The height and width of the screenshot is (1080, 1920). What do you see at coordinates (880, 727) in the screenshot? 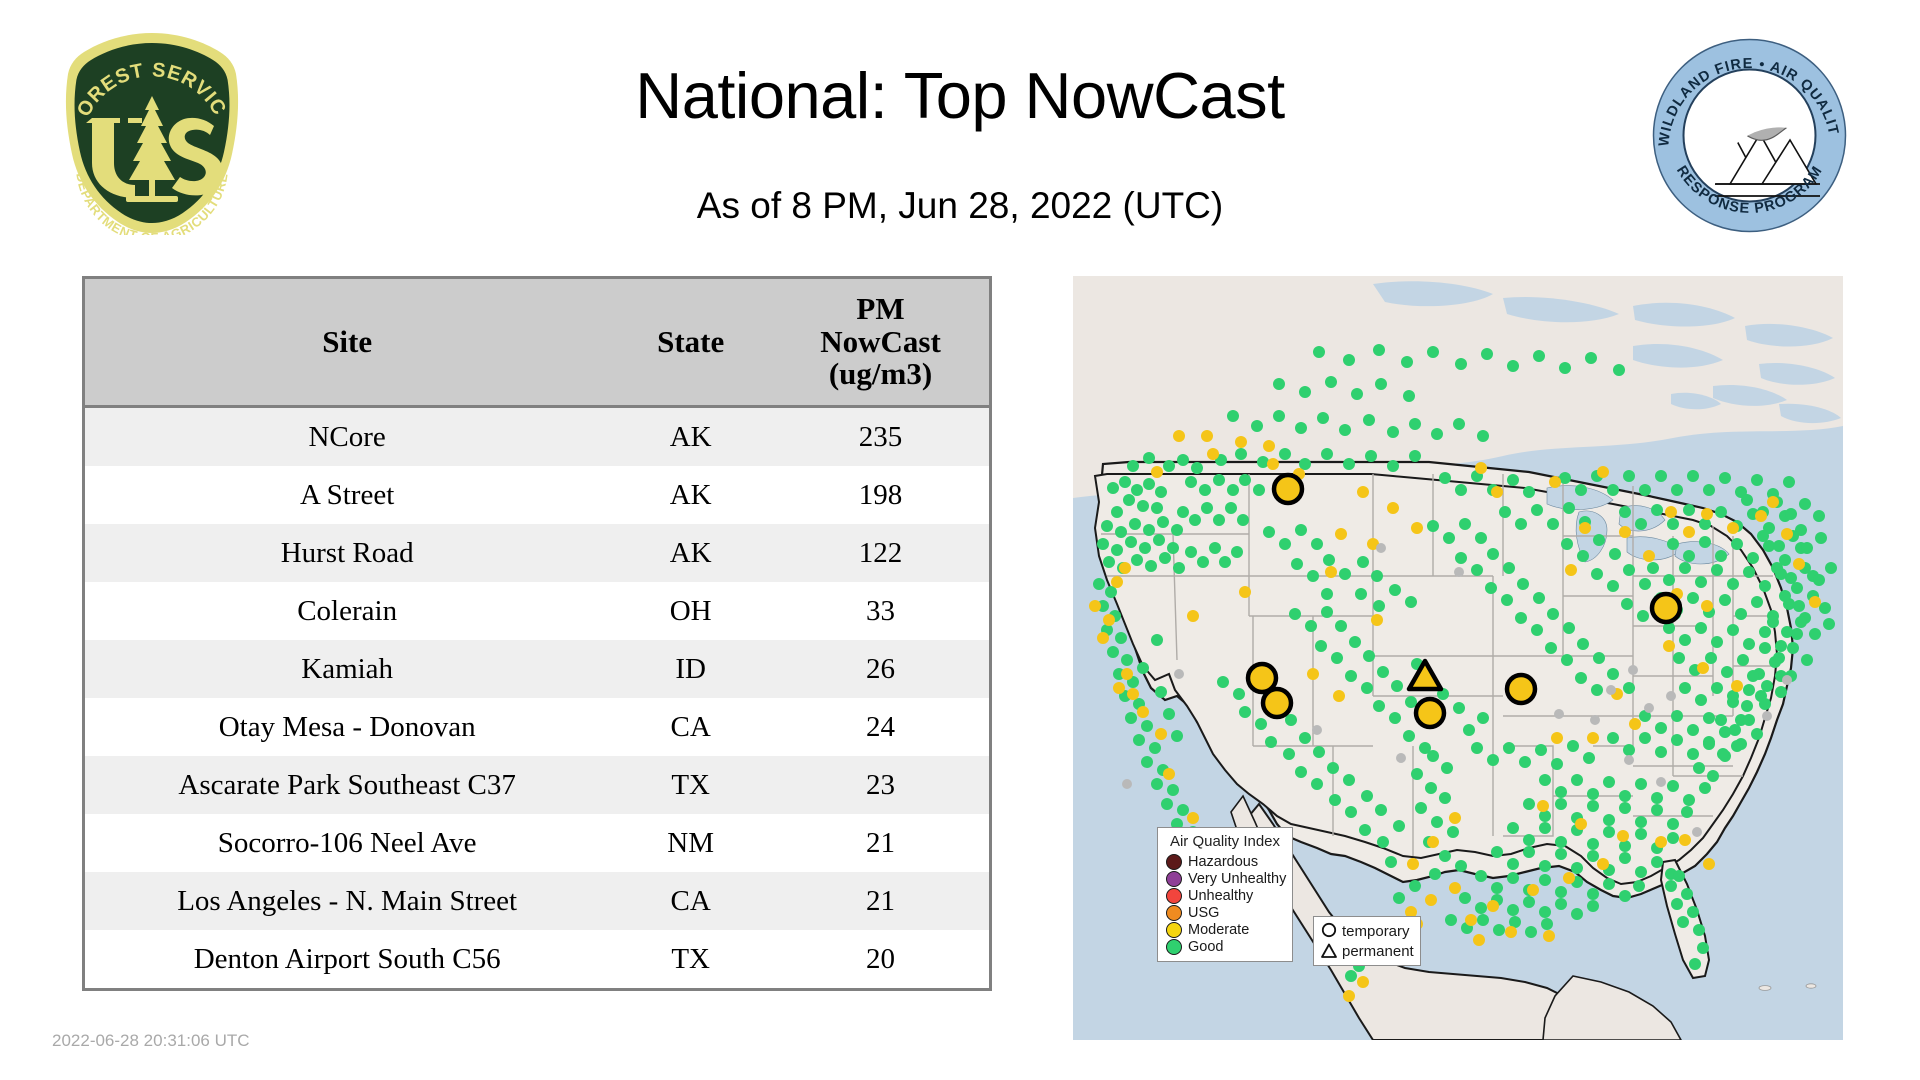
I see `cell-pm: 24` at bounding box center [880, 727].